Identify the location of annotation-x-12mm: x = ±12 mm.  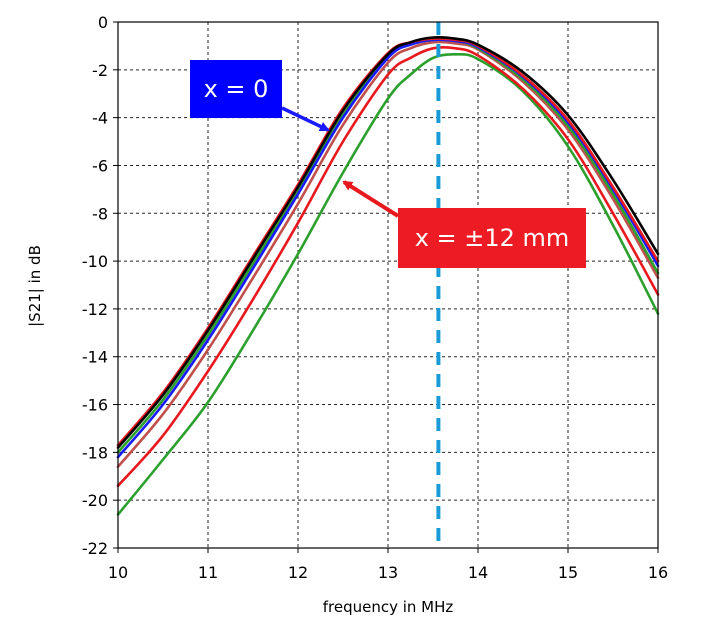
(464, 224).